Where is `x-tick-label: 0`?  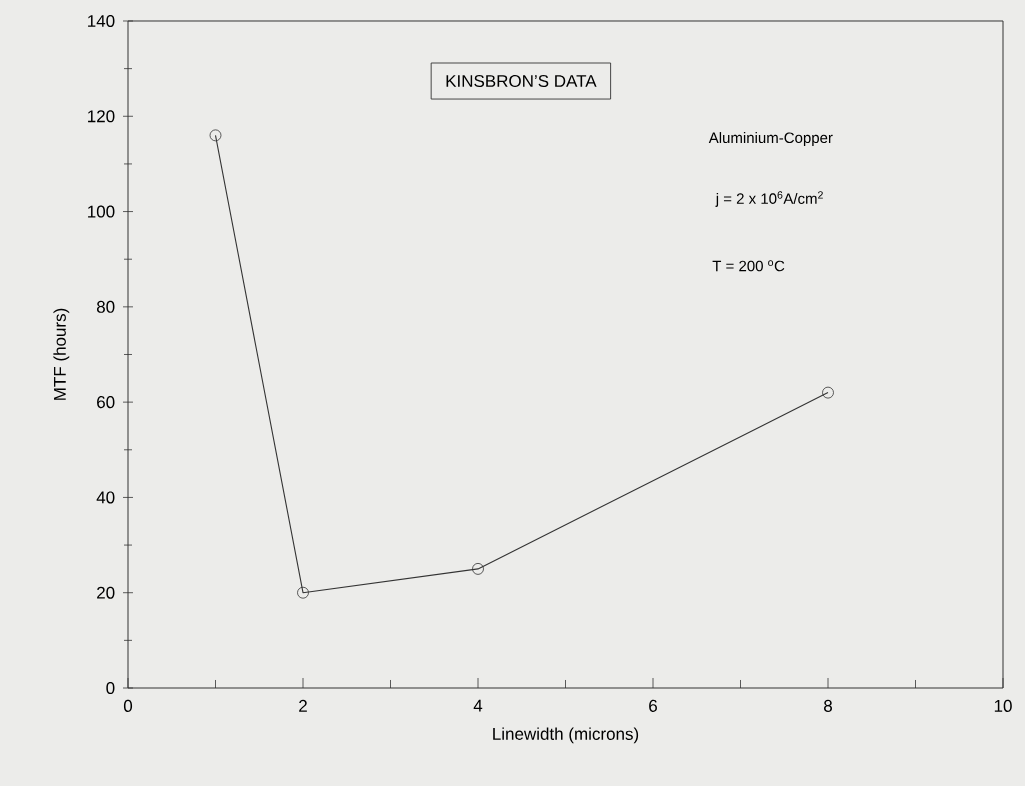 x-tick-label: 0 is located at coordinates (128, 705).